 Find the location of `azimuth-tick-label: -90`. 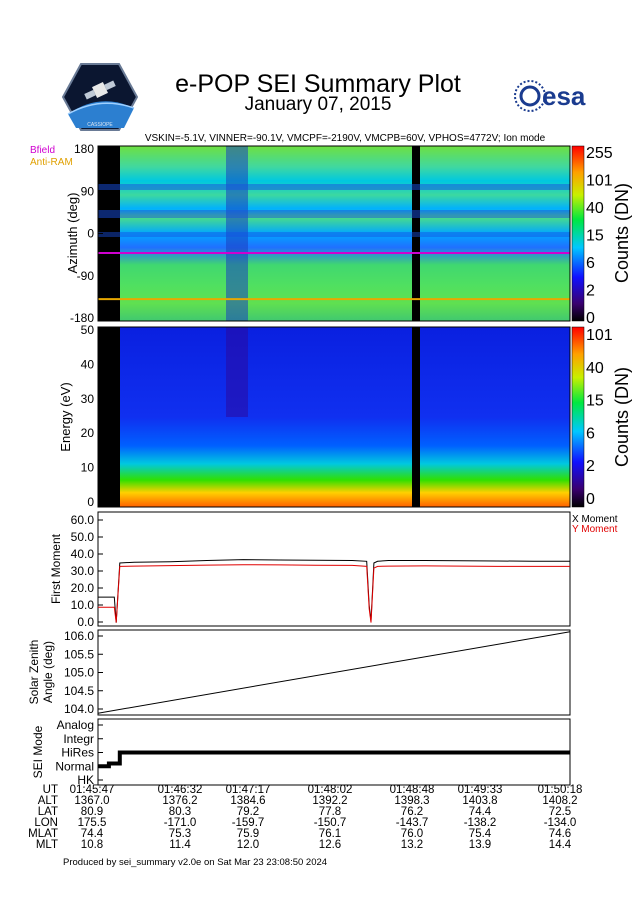

azimuth-tick-label: -90 is located at coordinates (86, 276).